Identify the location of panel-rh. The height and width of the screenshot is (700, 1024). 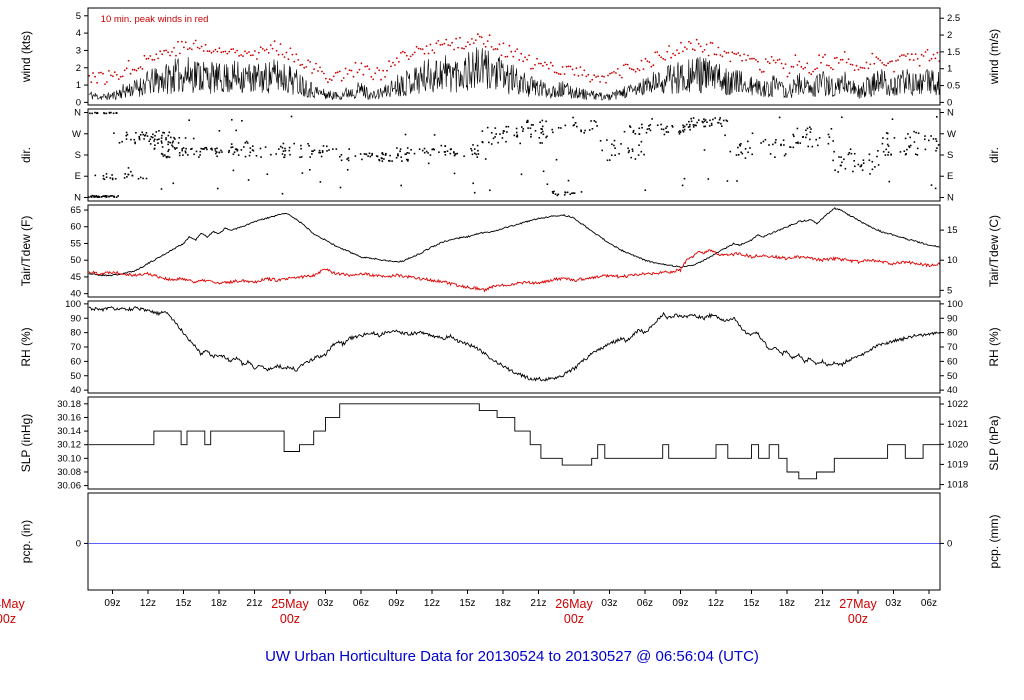
(514, 344).